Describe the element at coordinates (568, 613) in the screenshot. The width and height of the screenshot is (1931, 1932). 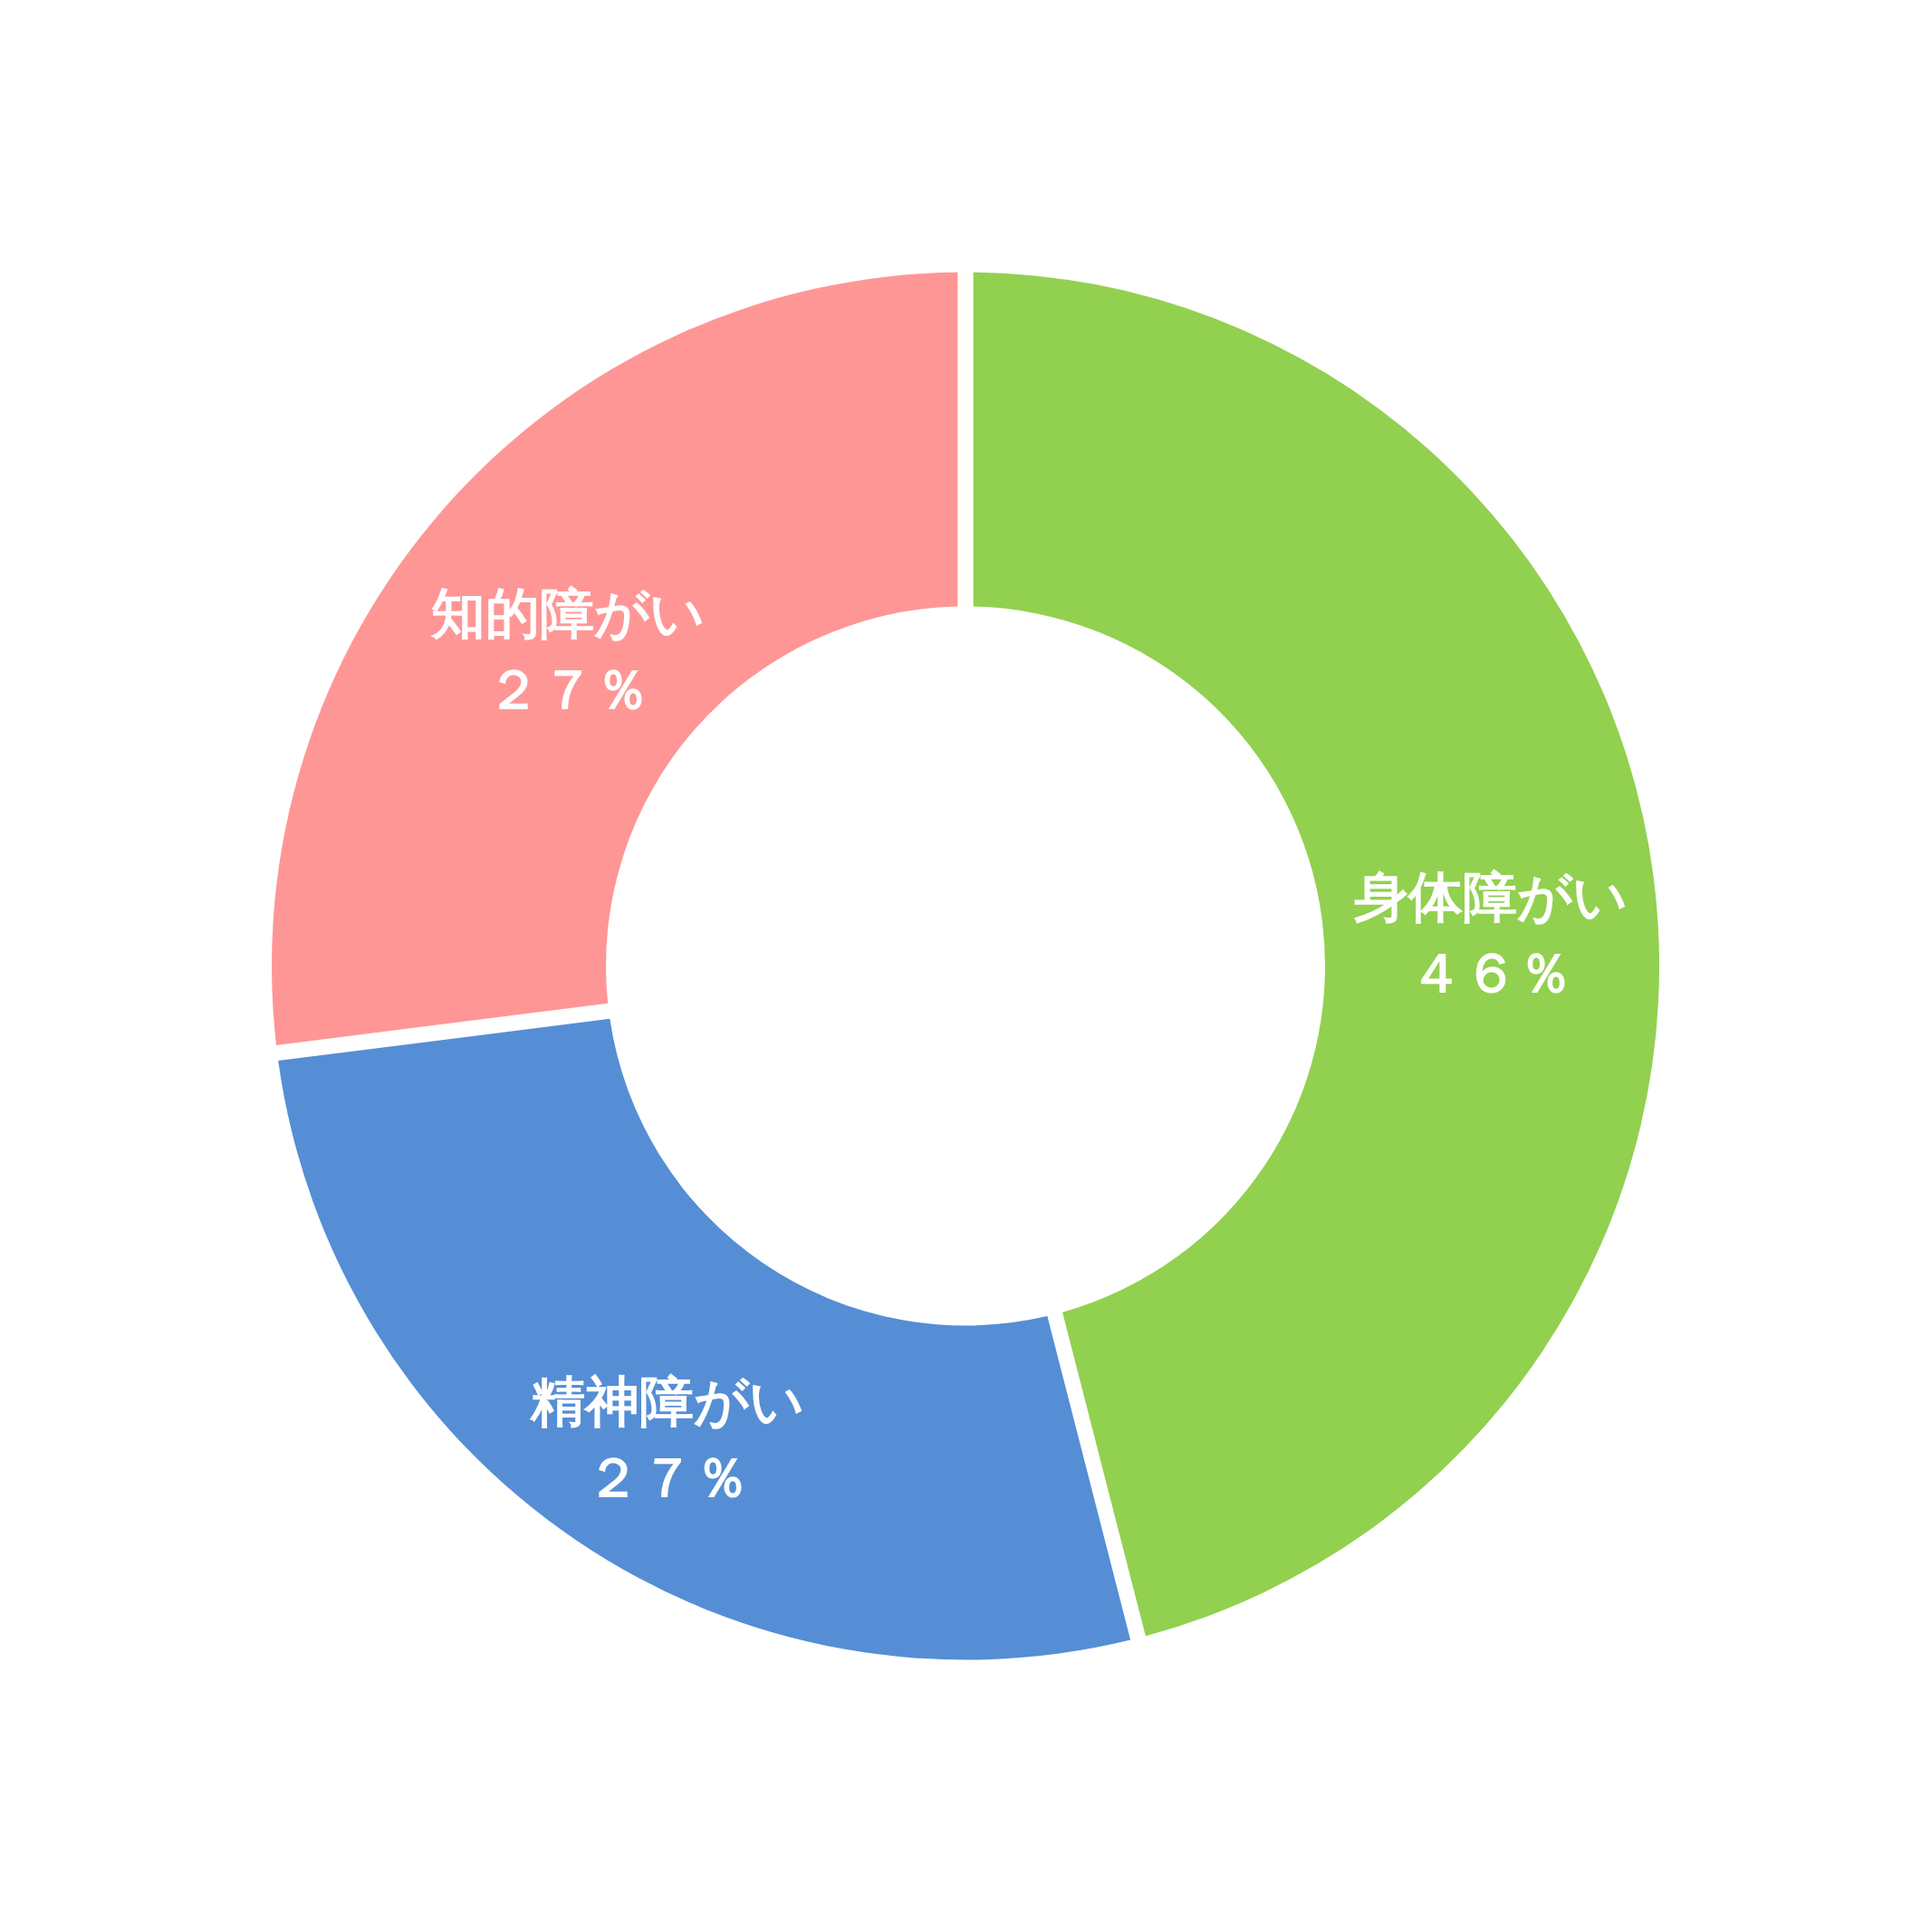
I see `slice-label: 知的障がい` at that location.